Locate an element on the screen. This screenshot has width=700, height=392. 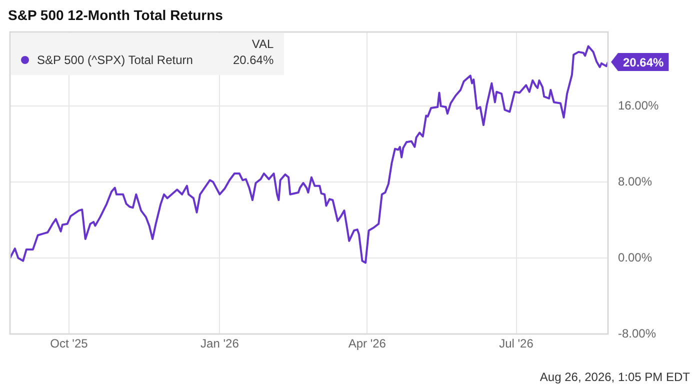
text: 20.64% is located at coordinates (253, 60).